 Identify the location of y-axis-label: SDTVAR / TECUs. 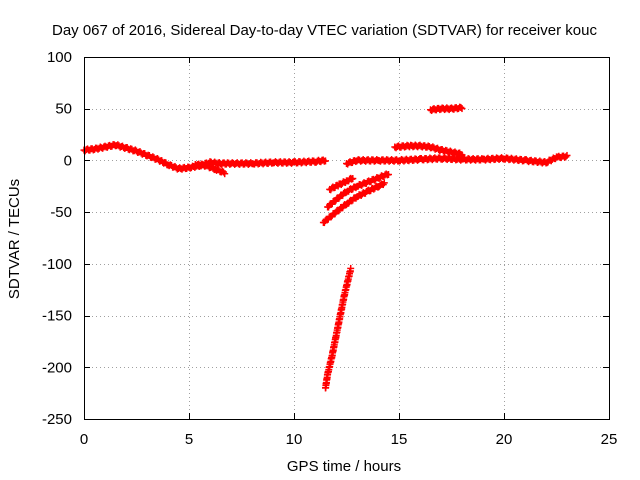
(14, 239).